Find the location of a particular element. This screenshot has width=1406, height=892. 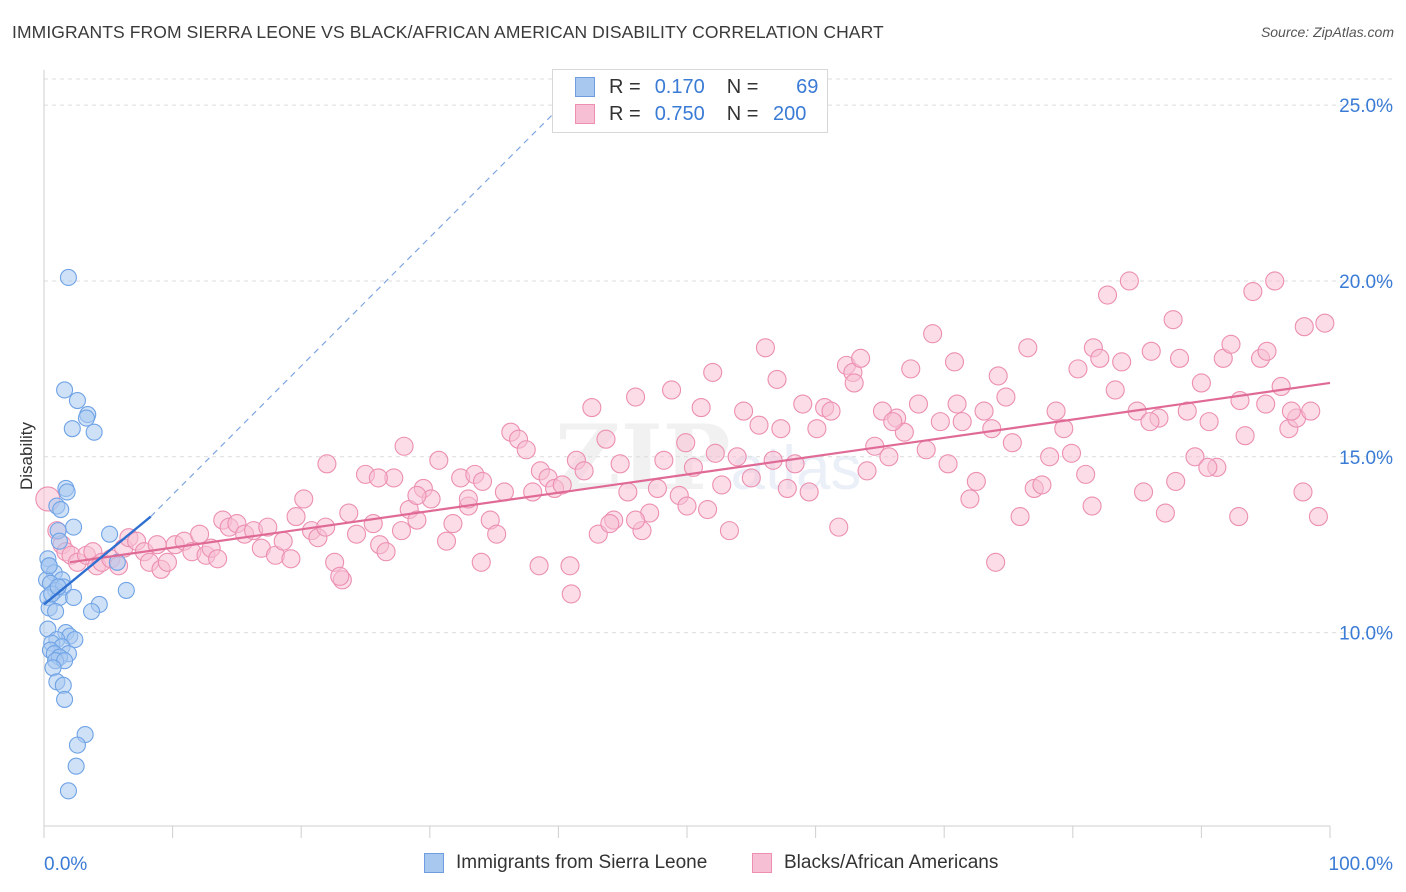

legend-r-value: 0.170 is located at coordinates (679, 86).